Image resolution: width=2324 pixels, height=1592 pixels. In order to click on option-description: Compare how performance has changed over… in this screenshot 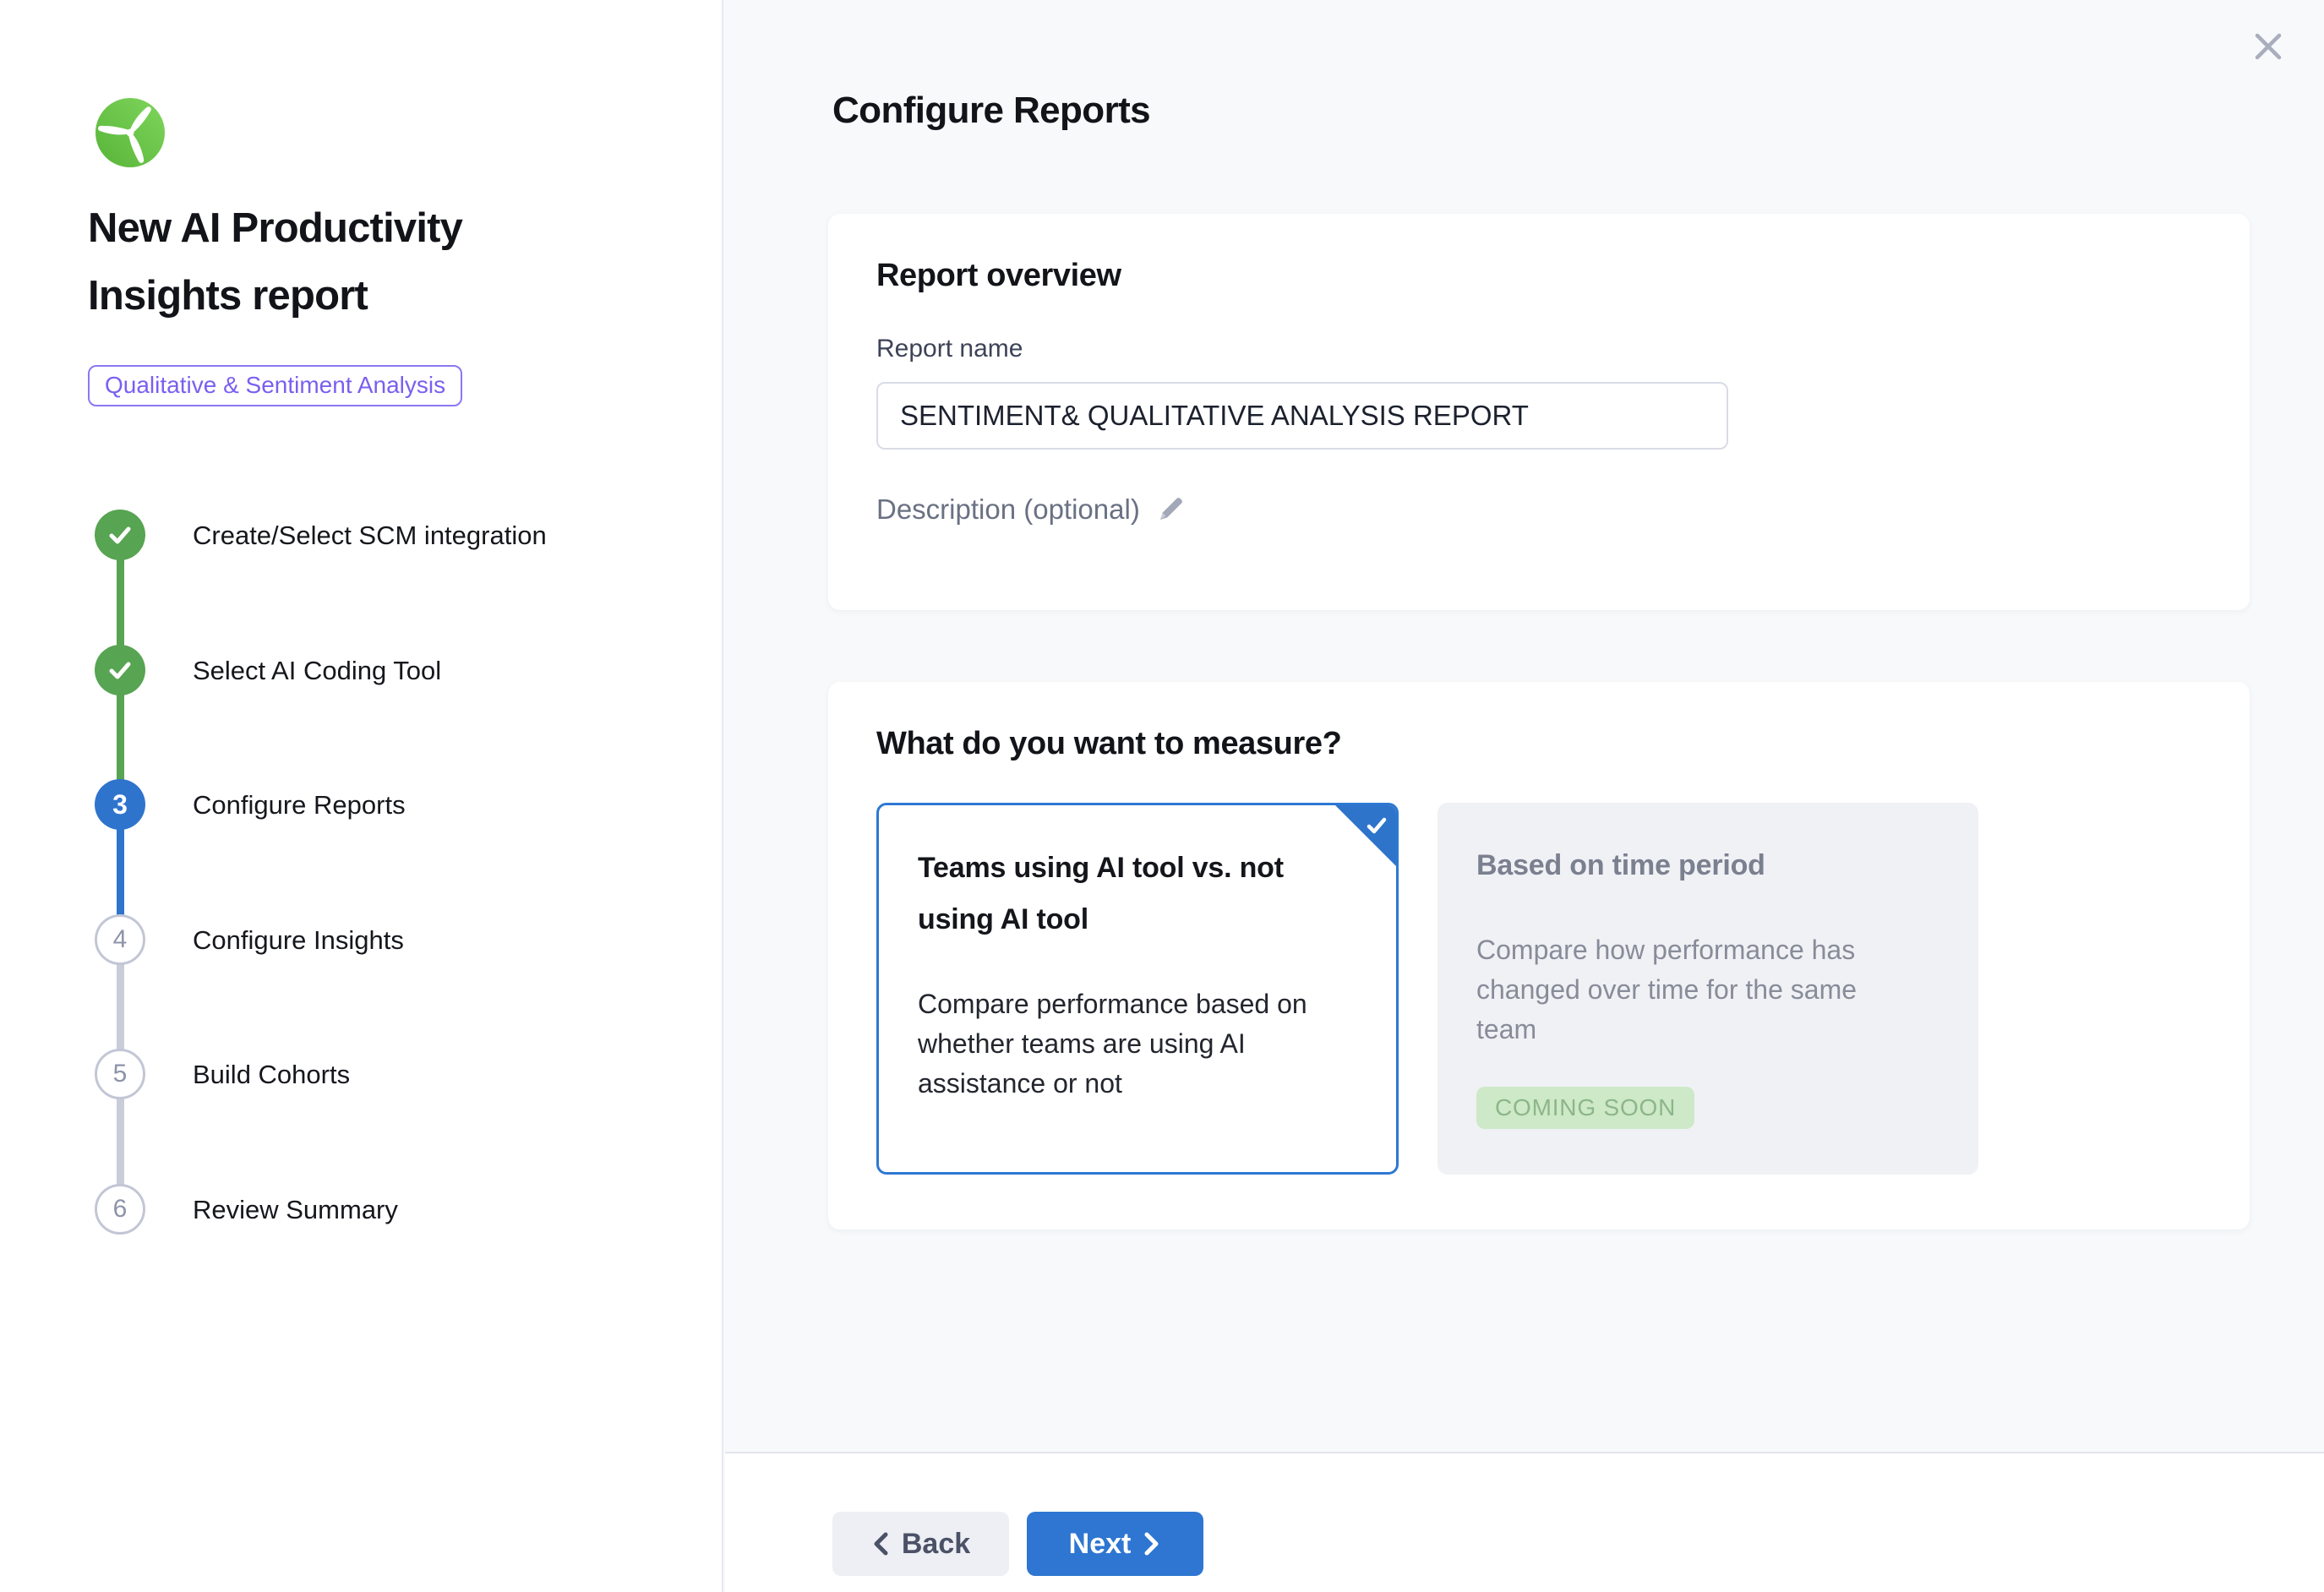, I will do `click(1667, 990)`.